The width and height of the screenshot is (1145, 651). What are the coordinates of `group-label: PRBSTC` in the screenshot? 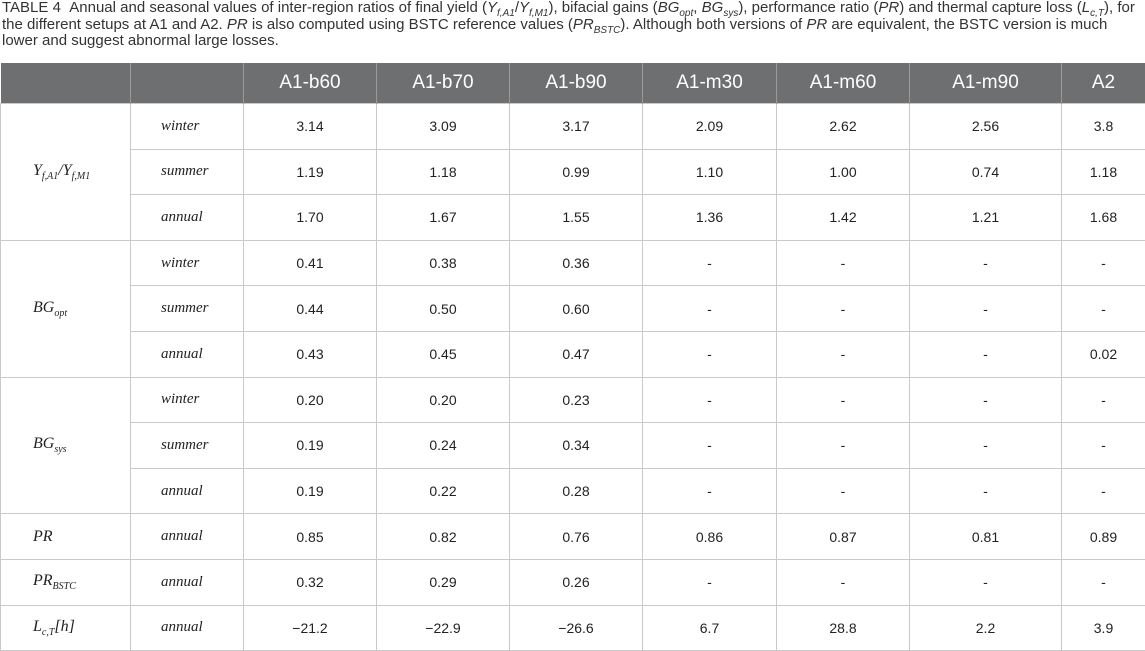 It's located at (65, 582).